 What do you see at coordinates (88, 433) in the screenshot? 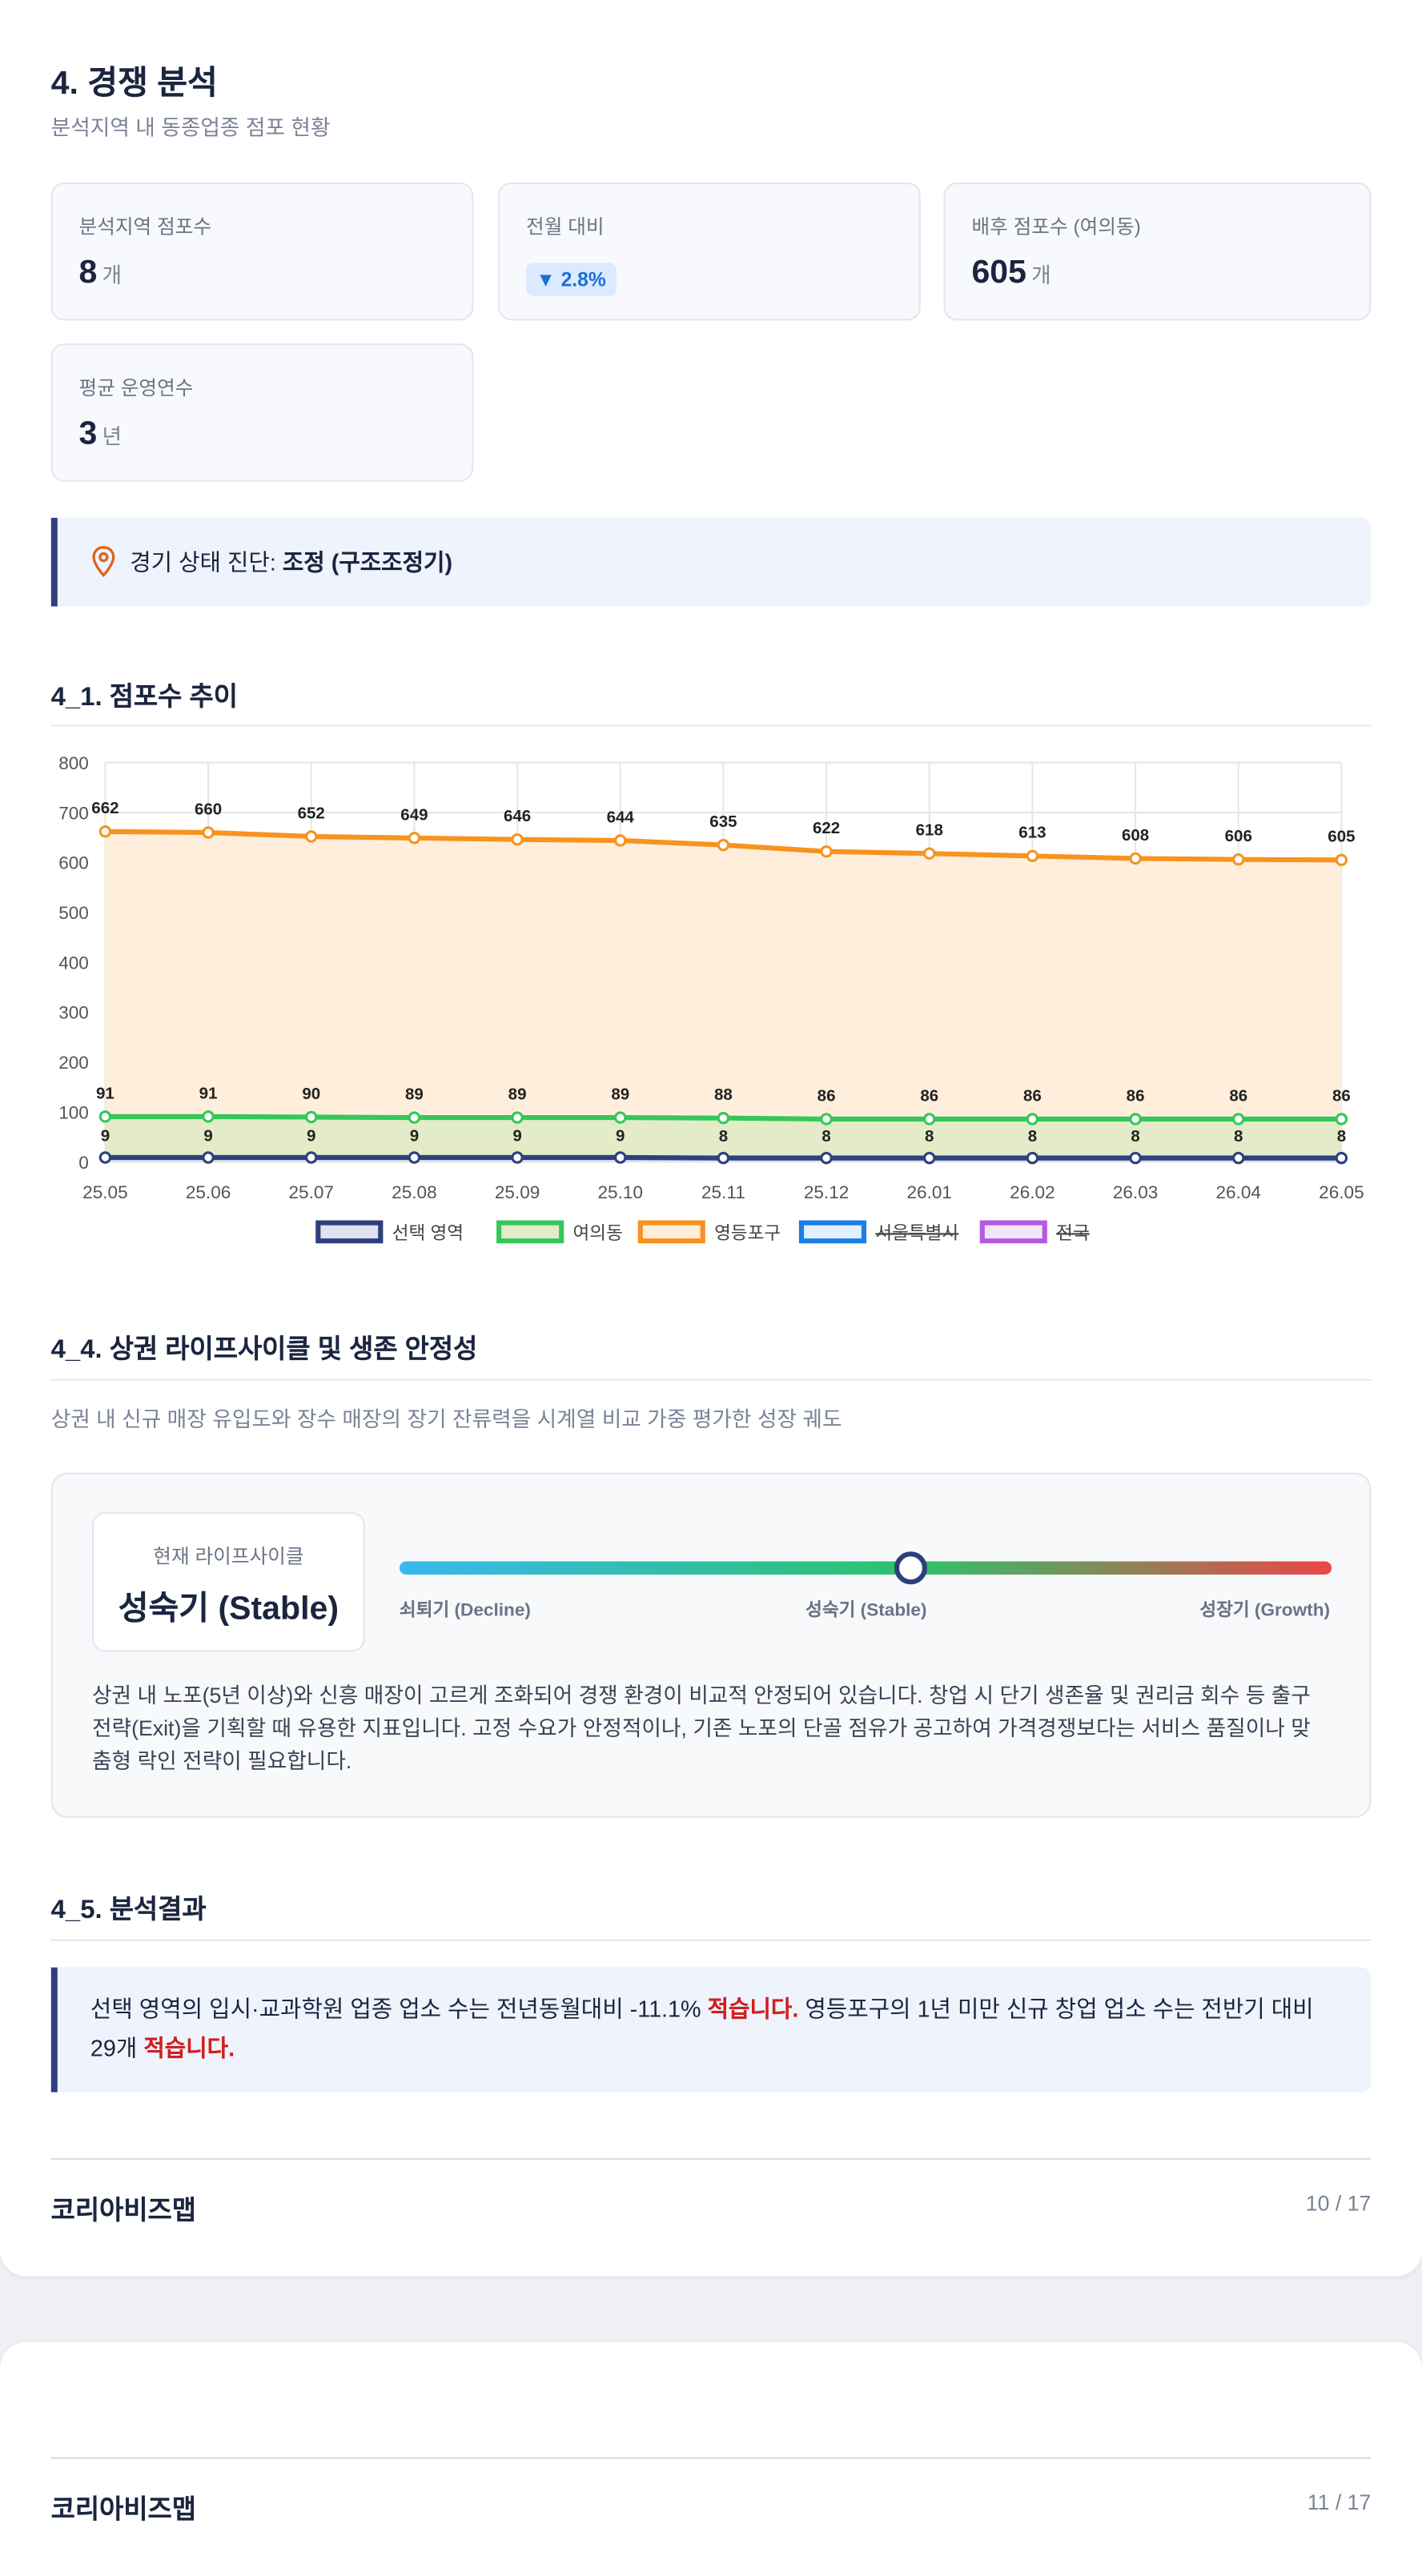
I see `stat-number: 3` at bounding box center [88, 433].